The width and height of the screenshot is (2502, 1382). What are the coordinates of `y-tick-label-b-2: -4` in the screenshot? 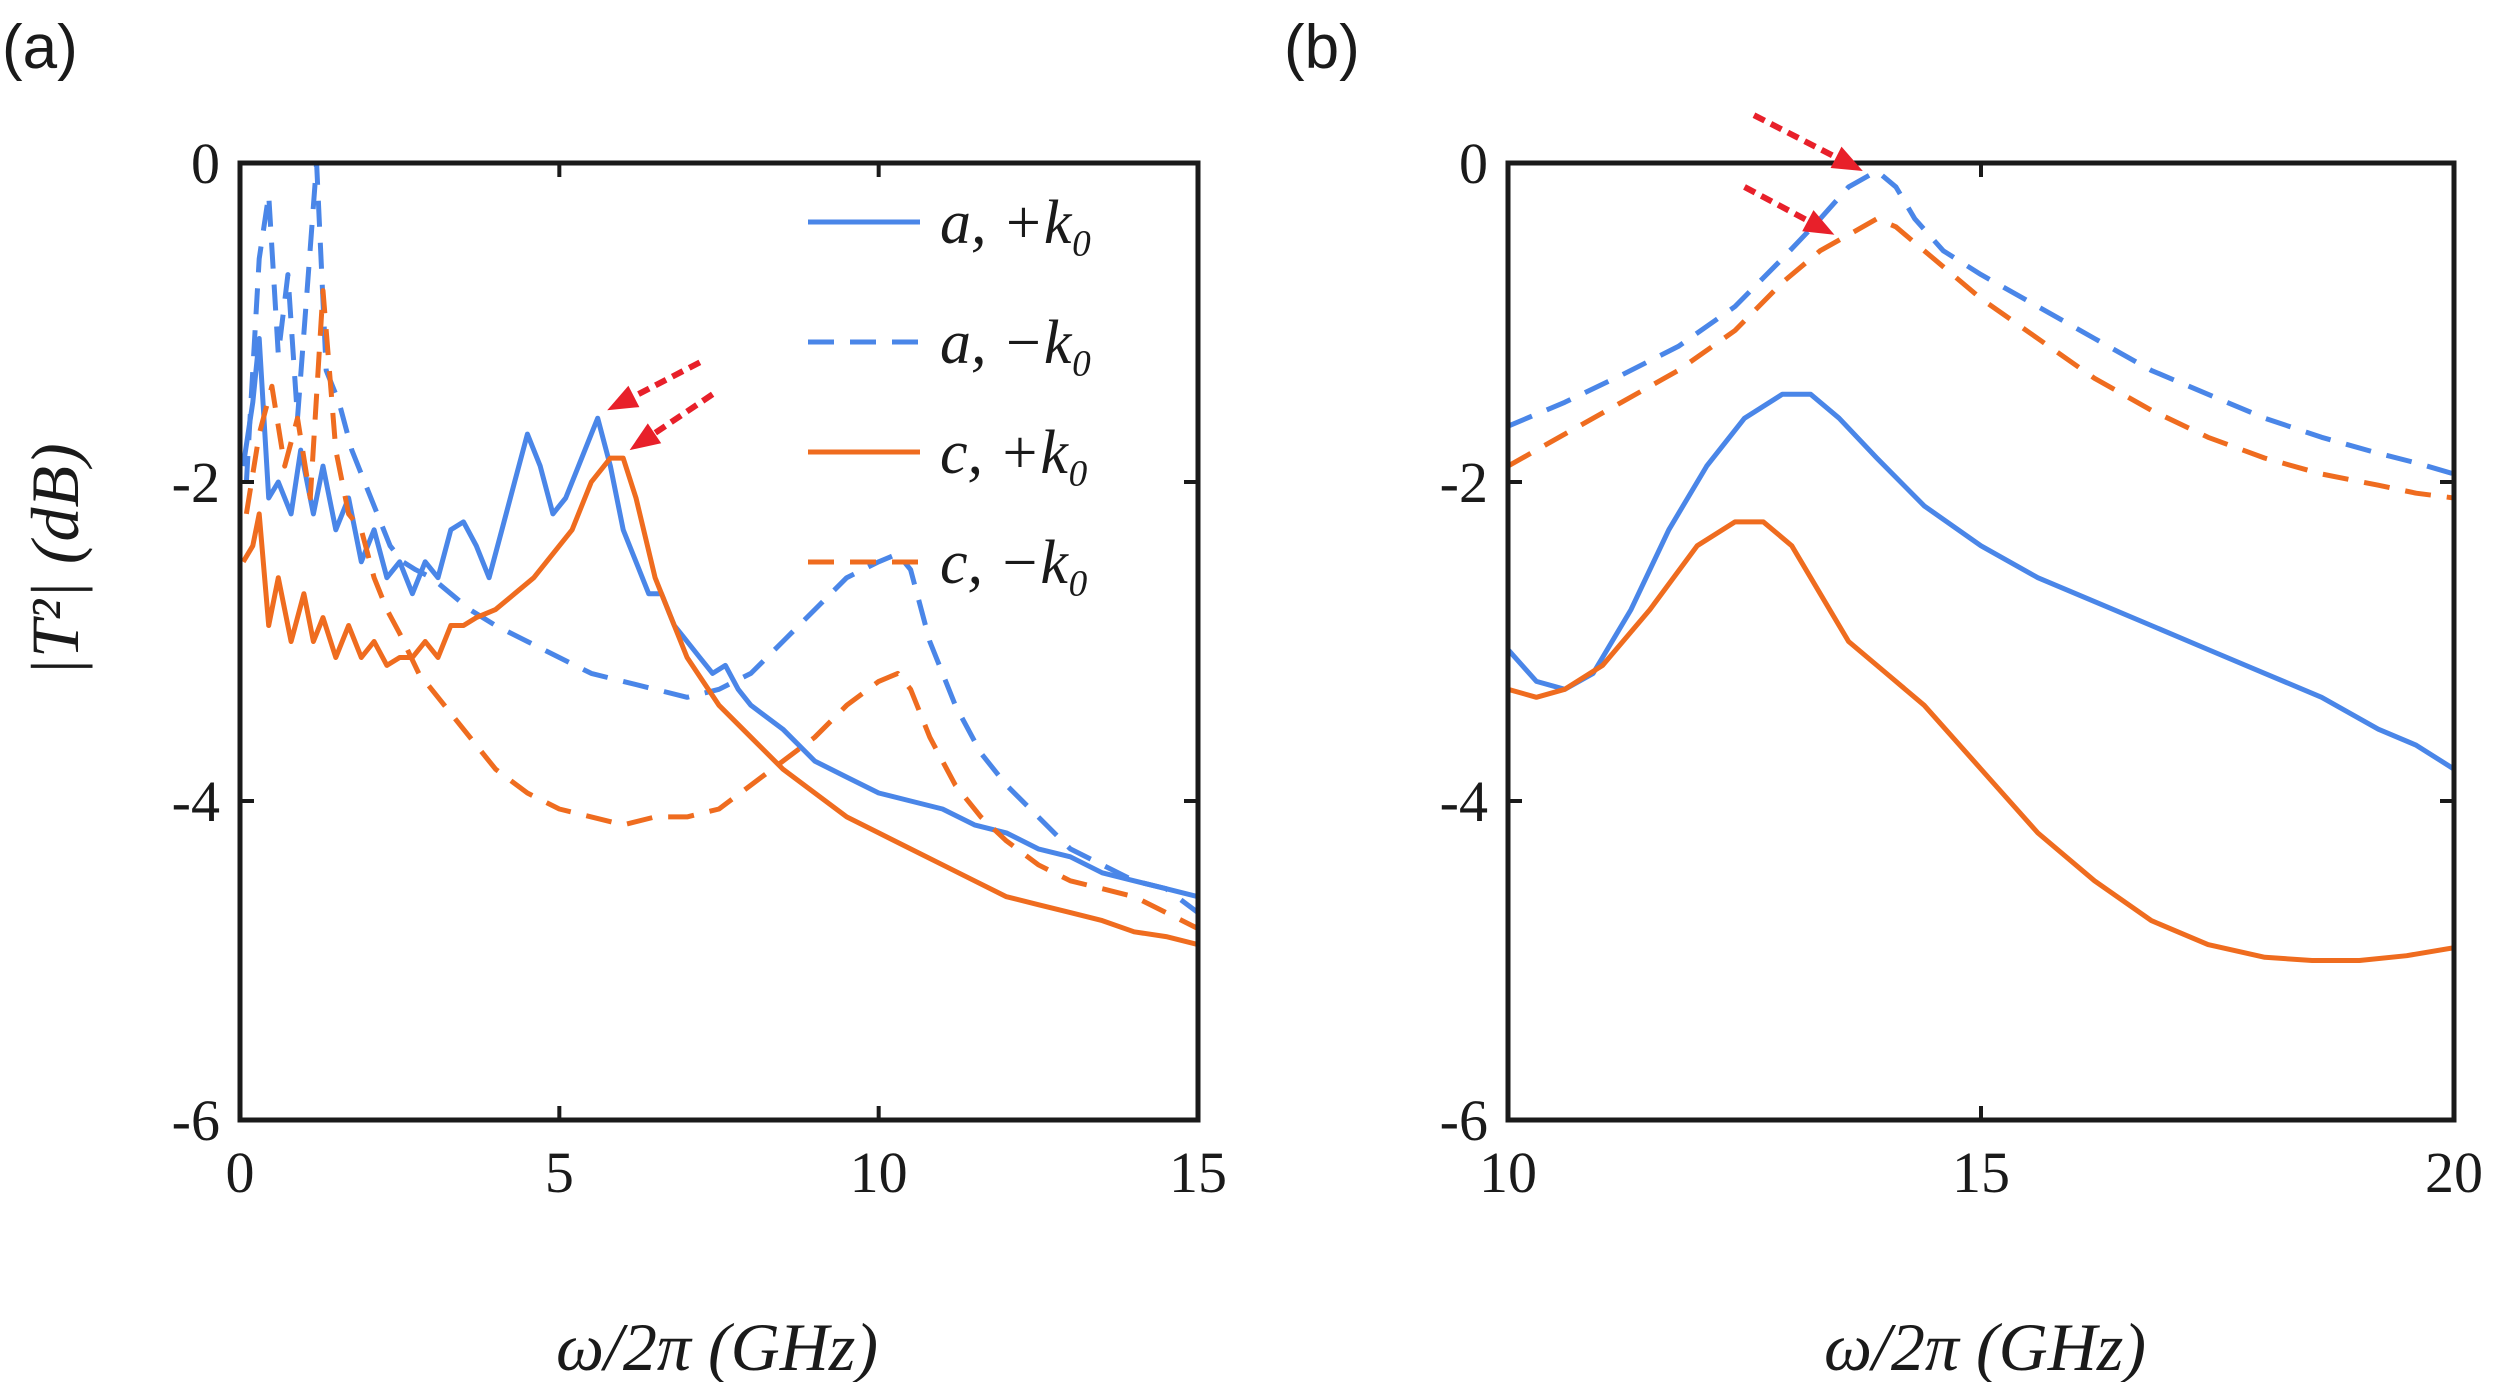 It's located at (1464, 801).